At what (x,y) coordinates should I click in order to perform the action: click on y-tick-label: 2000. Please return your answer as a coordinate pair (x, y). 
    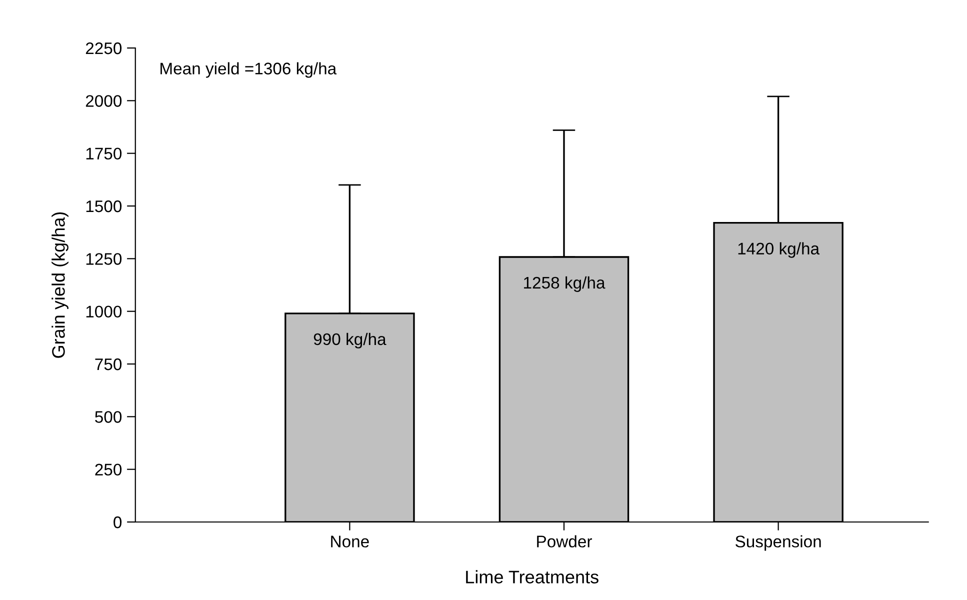
    Looking at the image, I should click on (104, 101).